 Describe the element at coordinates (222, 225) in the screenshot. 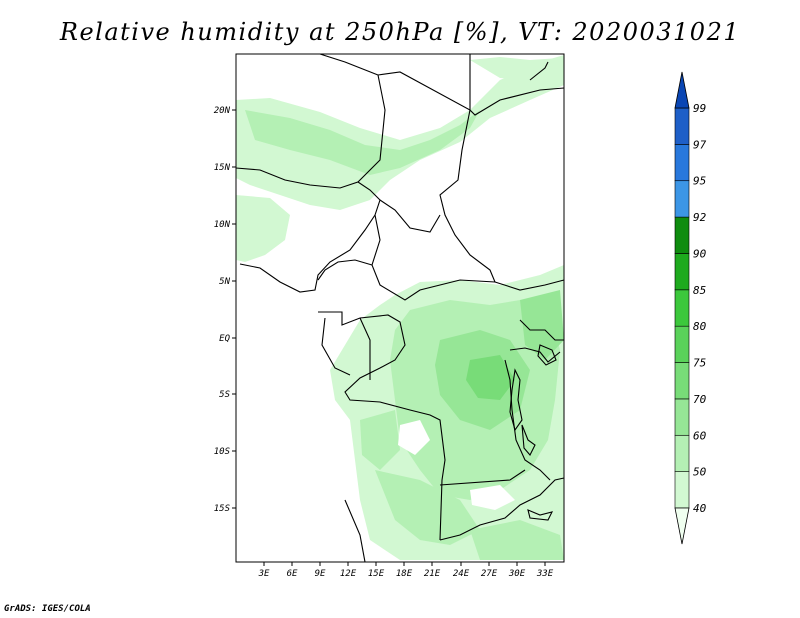

I see `lat-label: 10N` at that location.